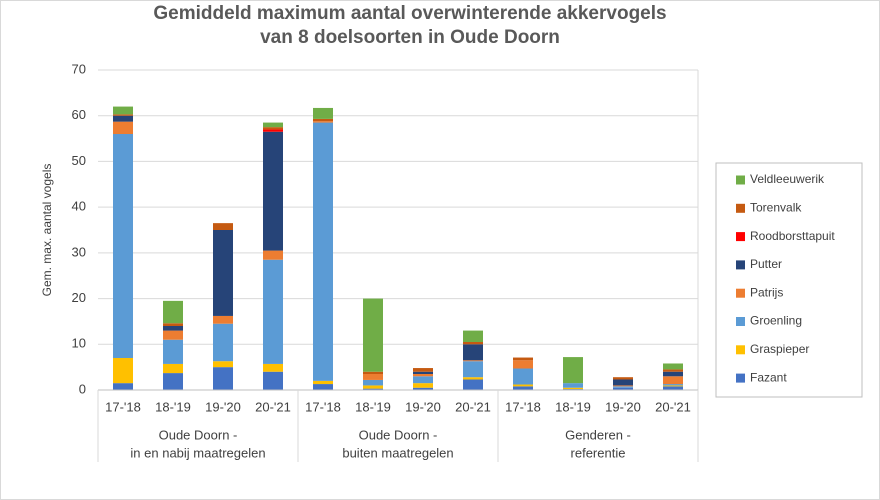 Image resolution: width=880 pixels, height=500 pixels. What do you see at coordinates (410, 37) in the screenshot?
I see `chart-title: van 8 doelsoorten in Oude Doorn` at bounding box center [410, 37].